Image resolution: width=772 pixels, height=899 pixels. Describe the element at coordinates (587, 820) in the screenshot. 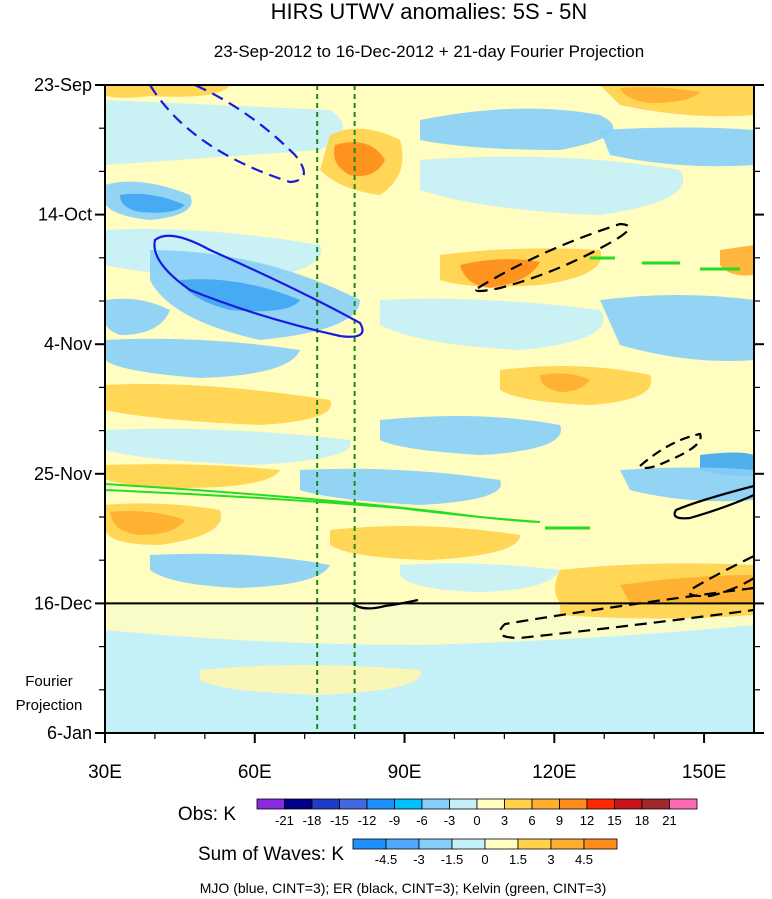

I see `colorbar-label: 12` at that location.